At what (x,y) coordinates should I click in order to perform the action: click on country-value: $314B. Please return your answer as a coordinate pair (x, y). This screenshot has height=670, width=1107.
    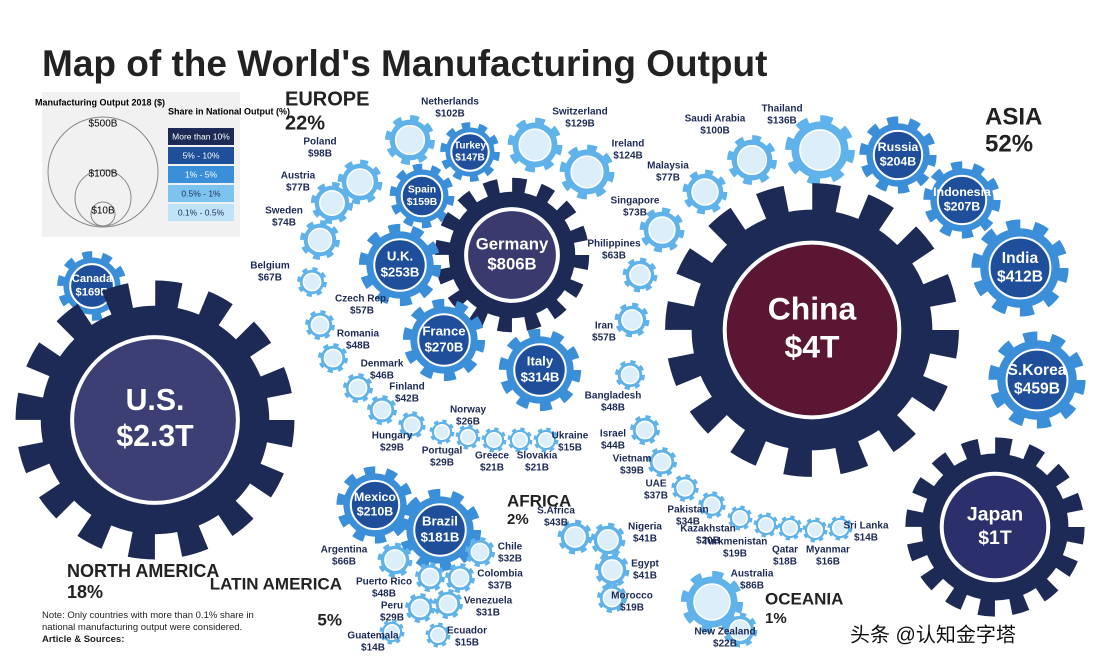
    Looking at the image, I should click on (540, 376).